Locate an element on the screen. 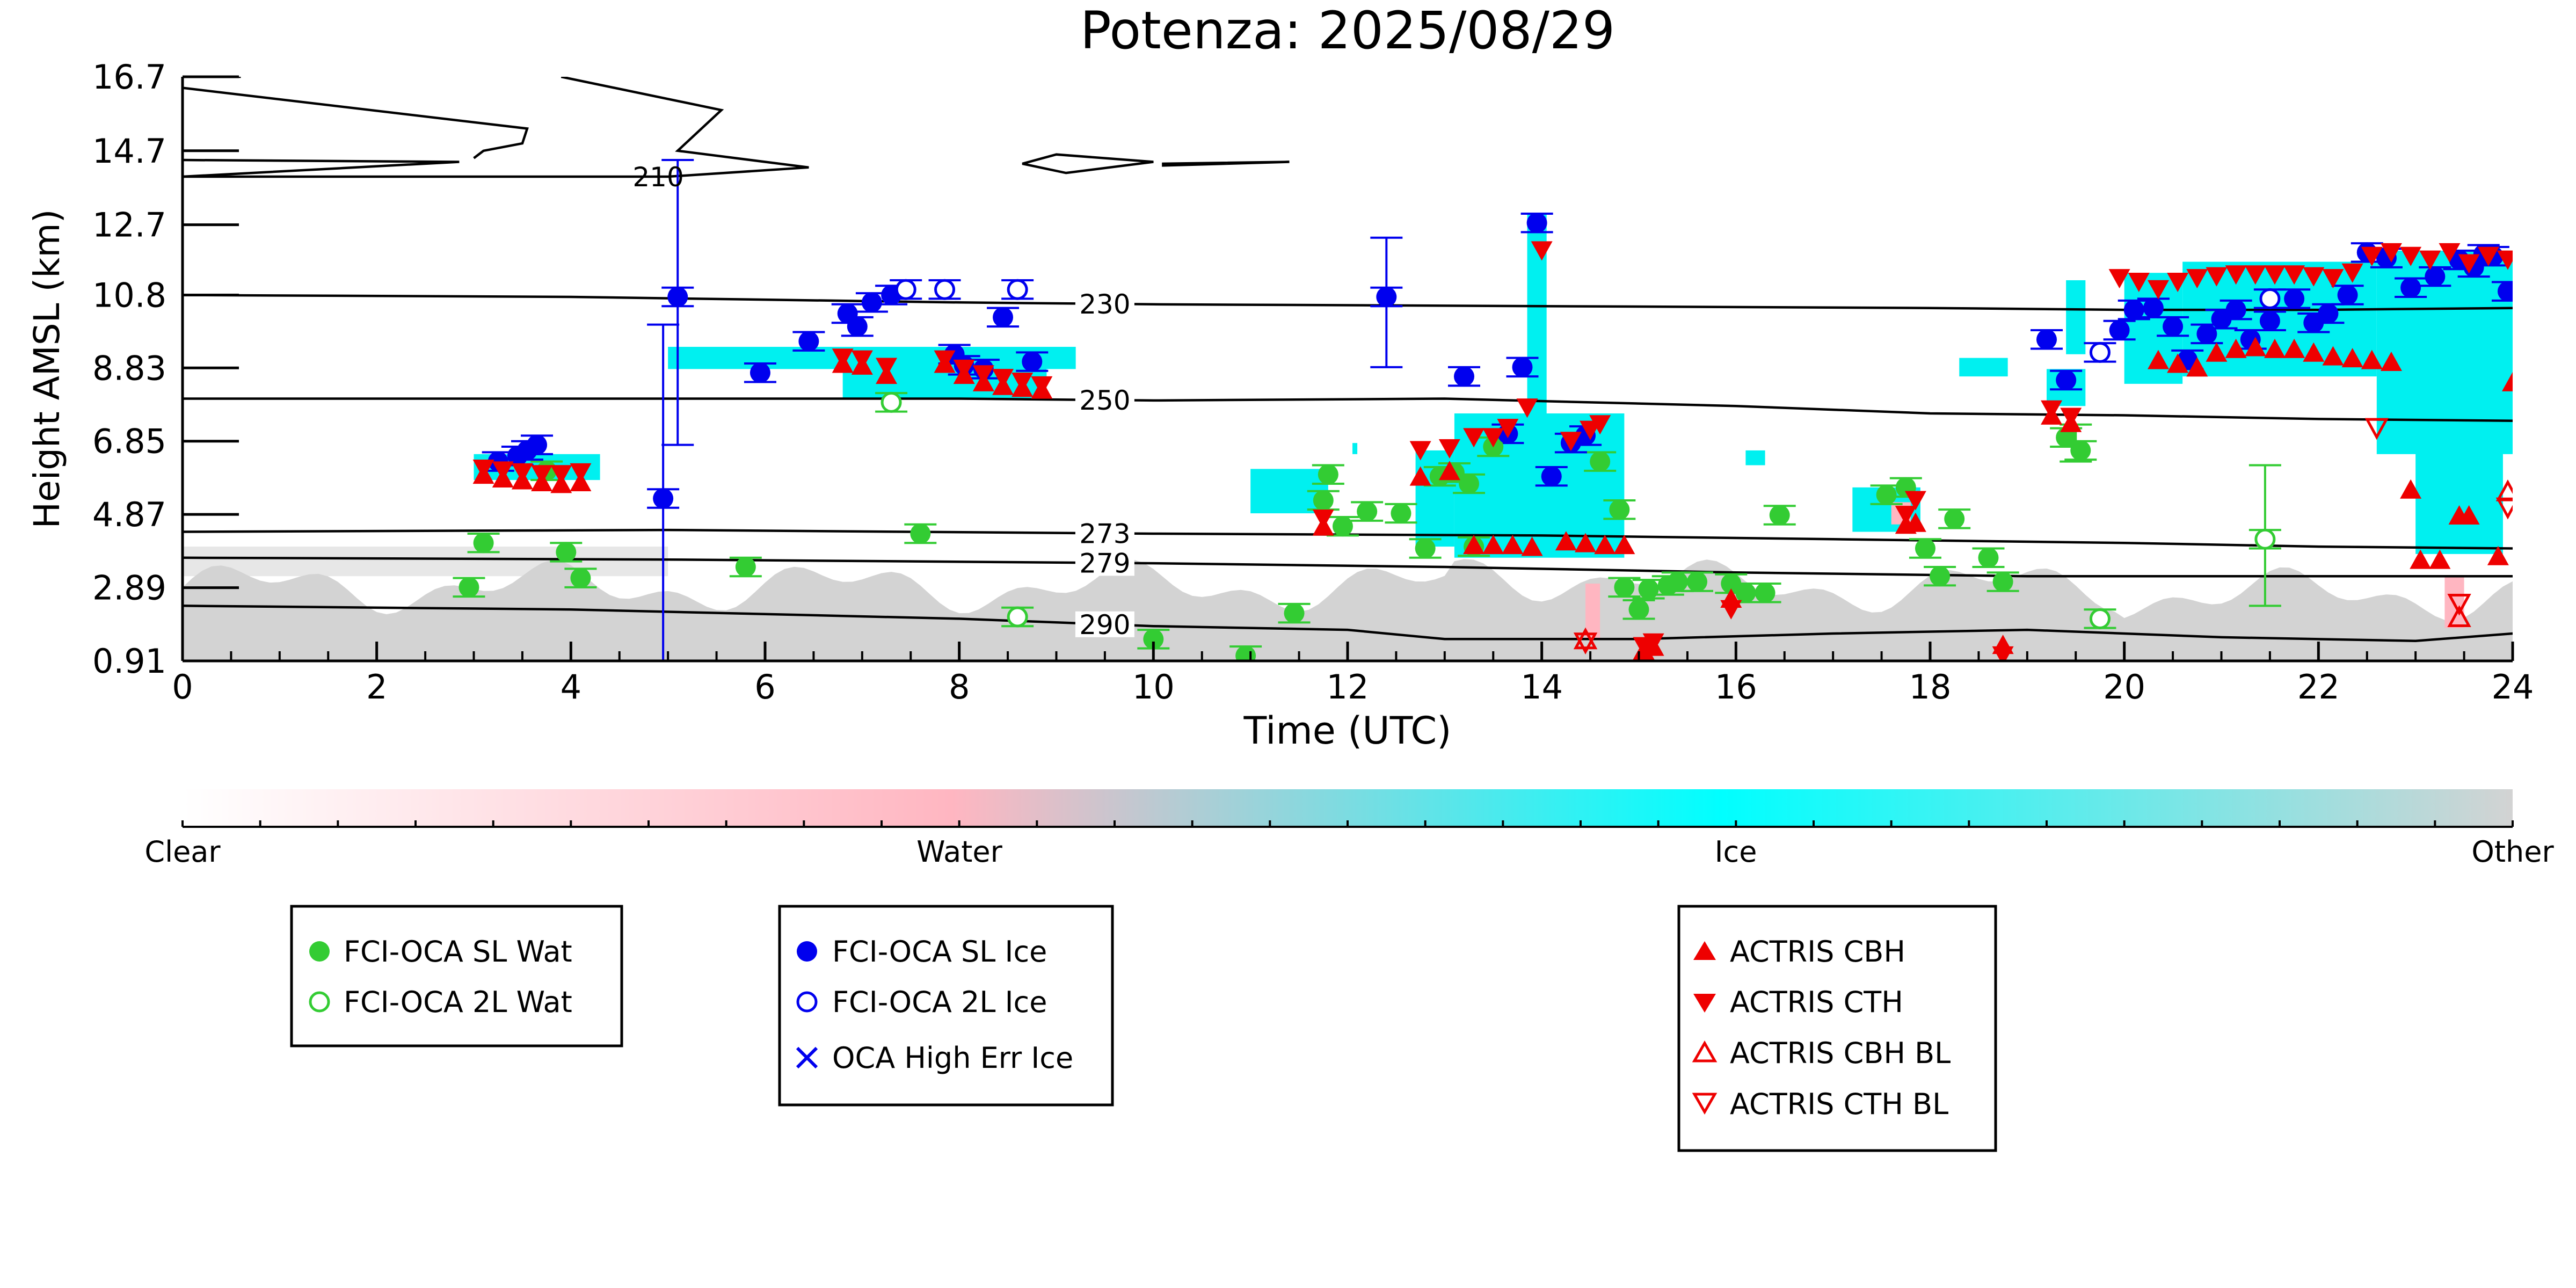 The image size is (2576, 1288). mask-other-patch is located at coordinates (425, 562).